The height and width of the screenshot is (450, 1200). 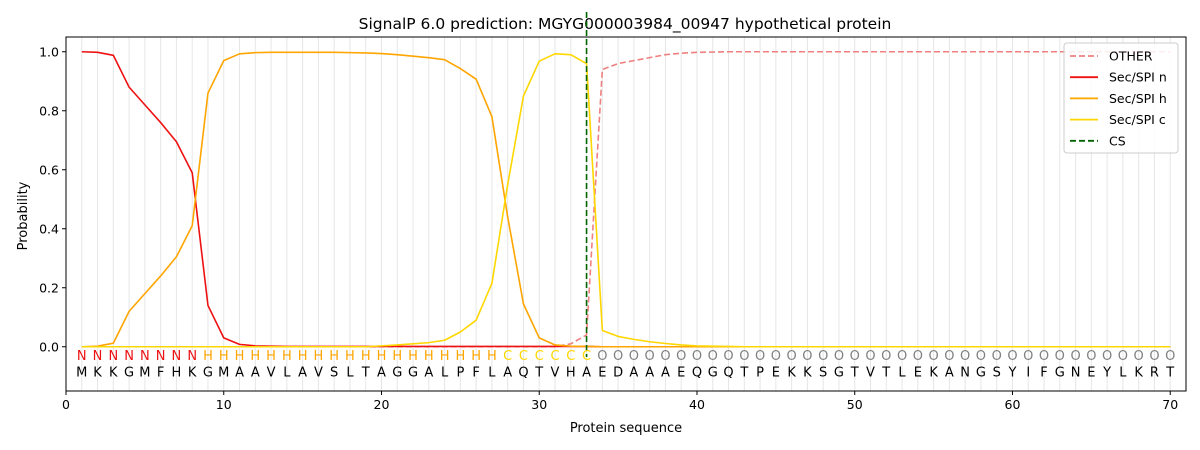 What do you see at coordinates (1106, 372) in the screenshot?
I see `residue-letter: Y` at bounding box center [1106, 372].